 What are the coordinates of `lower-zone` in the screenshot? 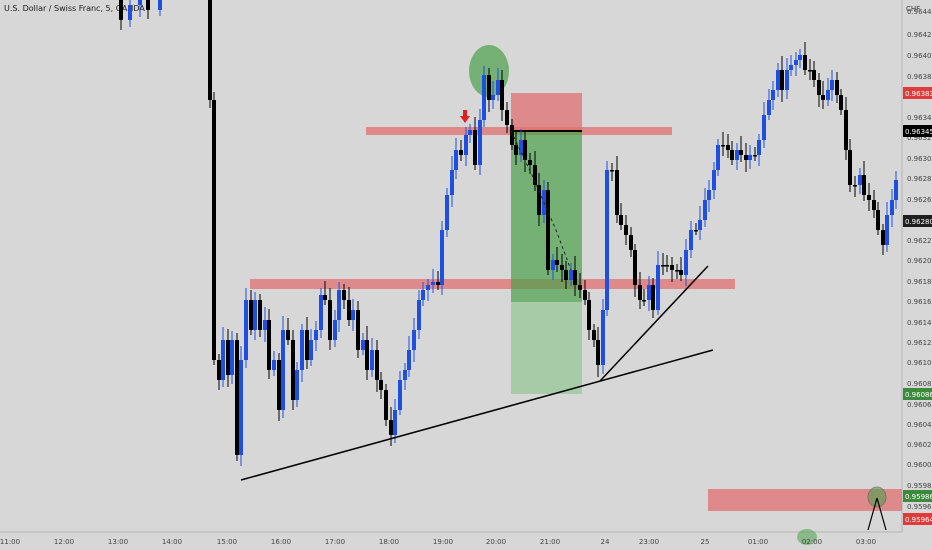 It's located at (805, 500).